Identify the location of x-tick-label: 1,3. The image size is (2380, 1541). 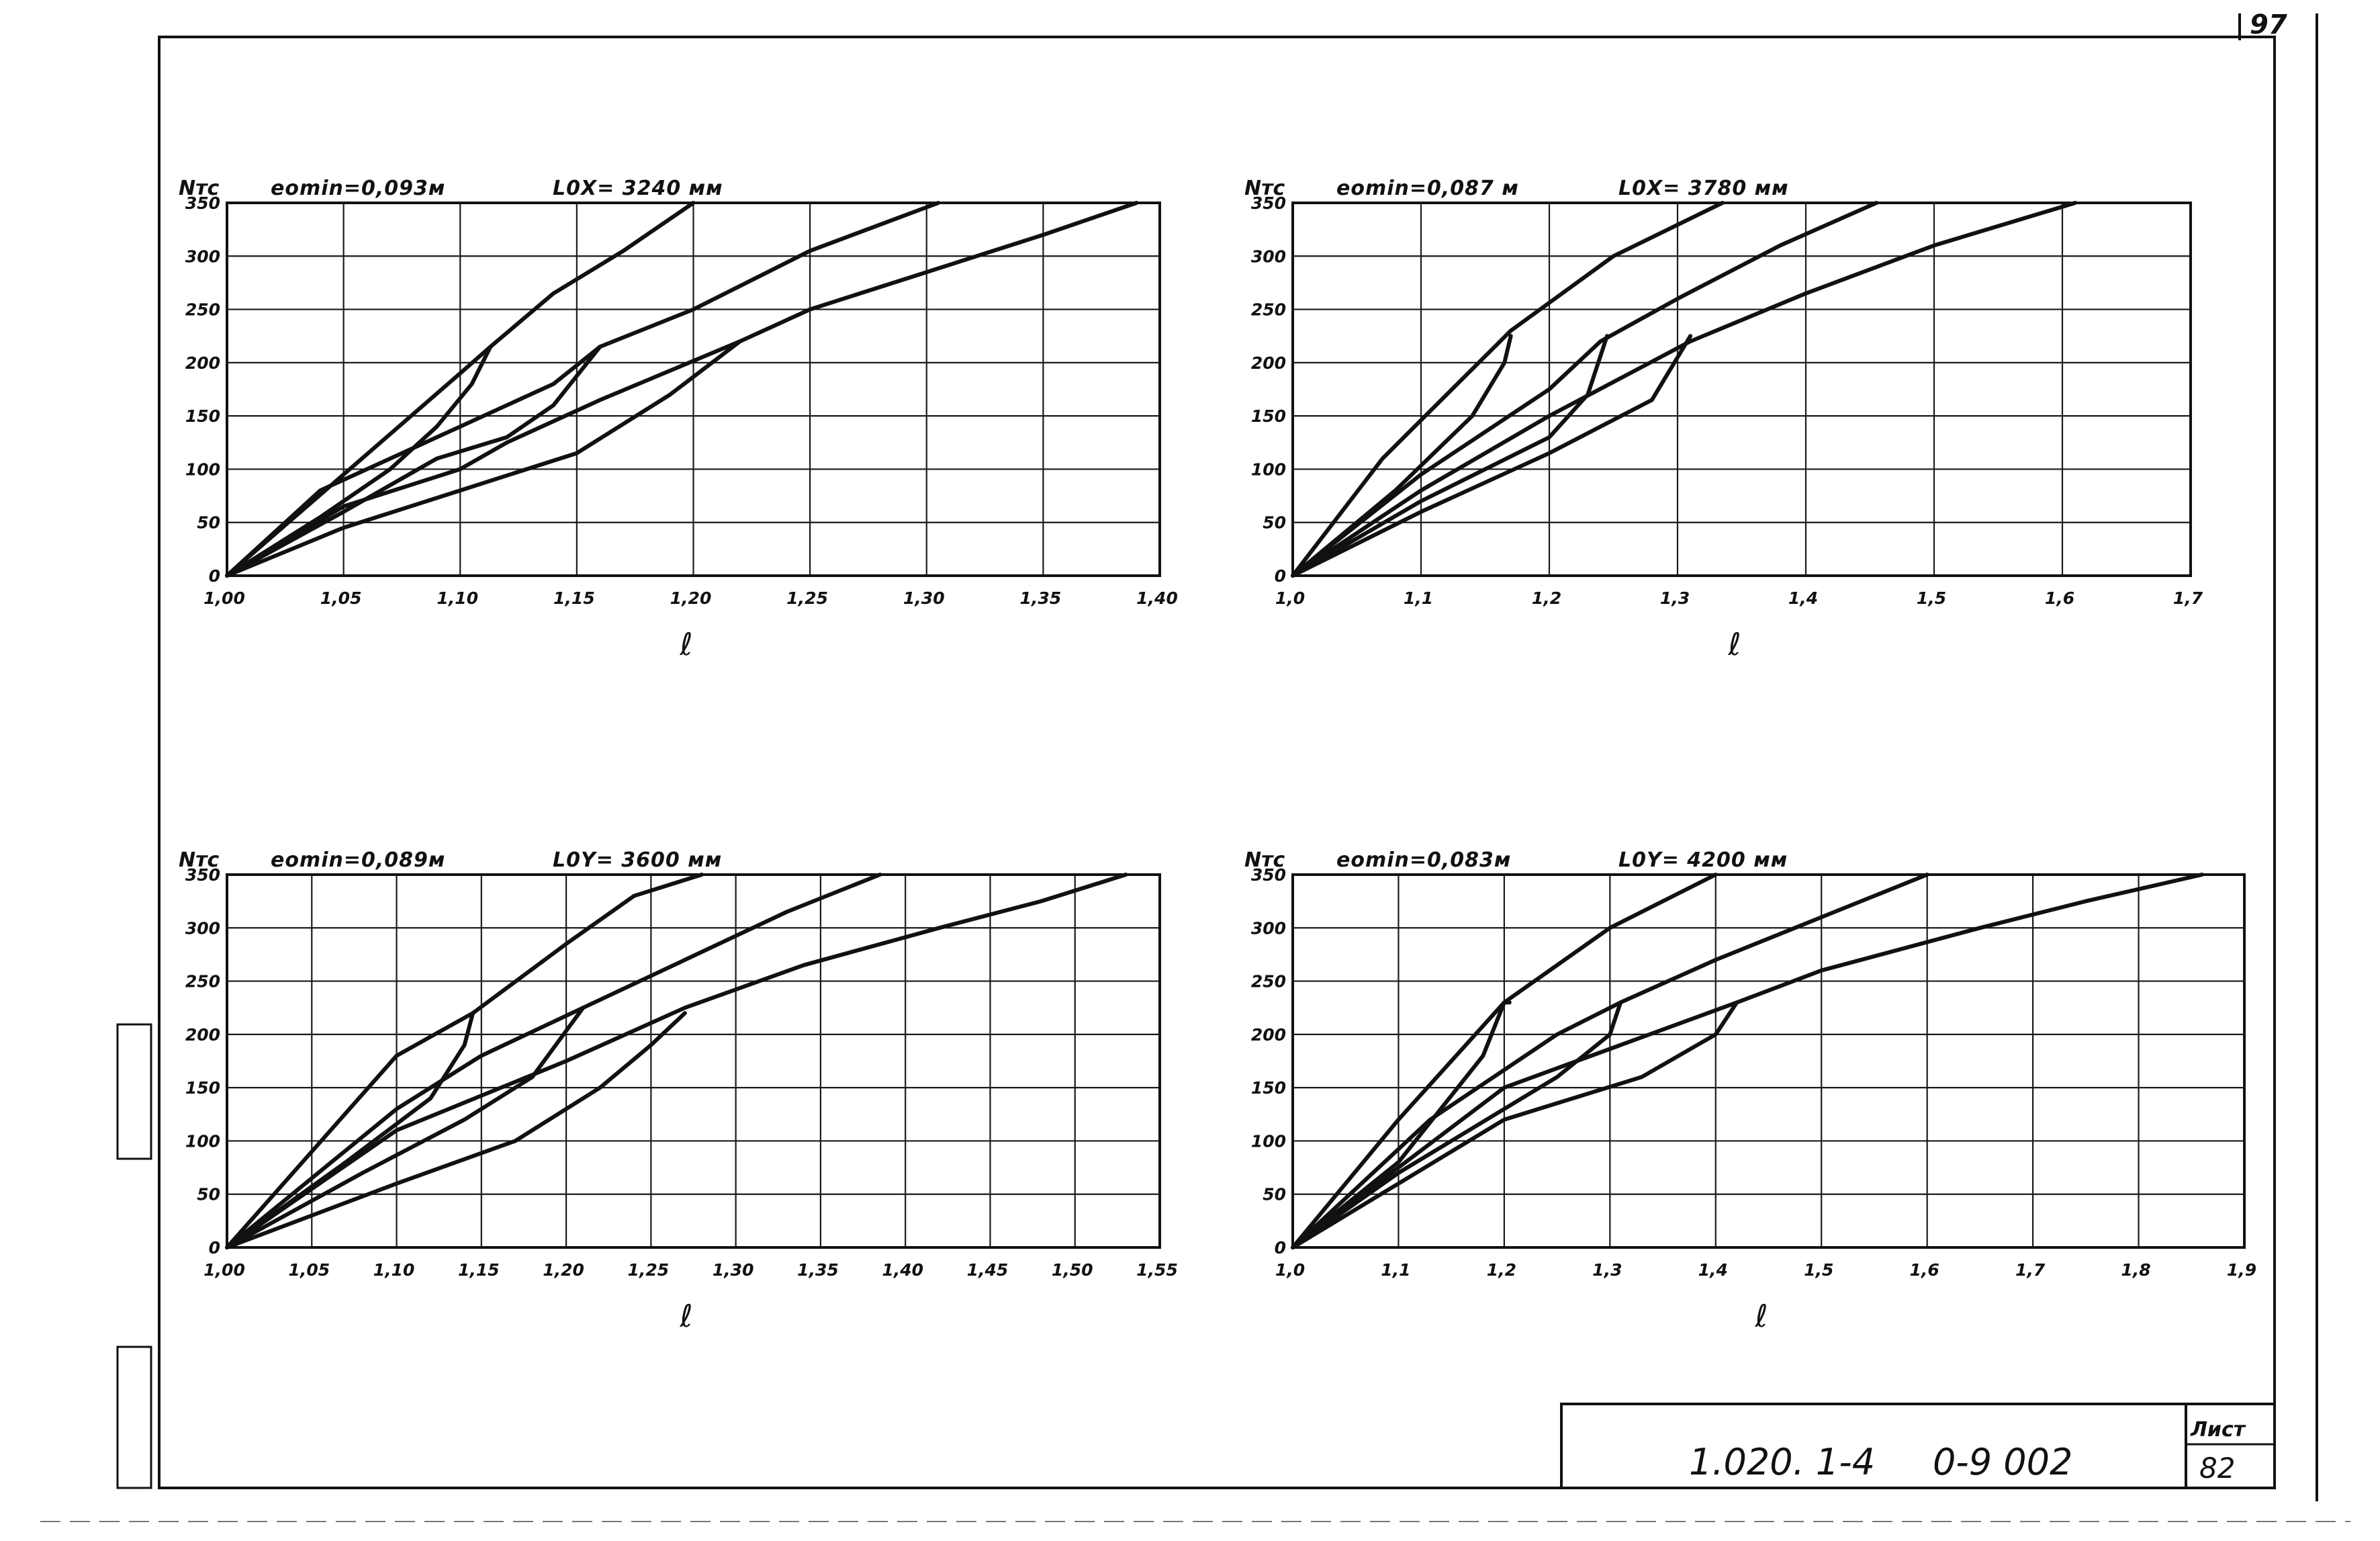
(1607, 1270).